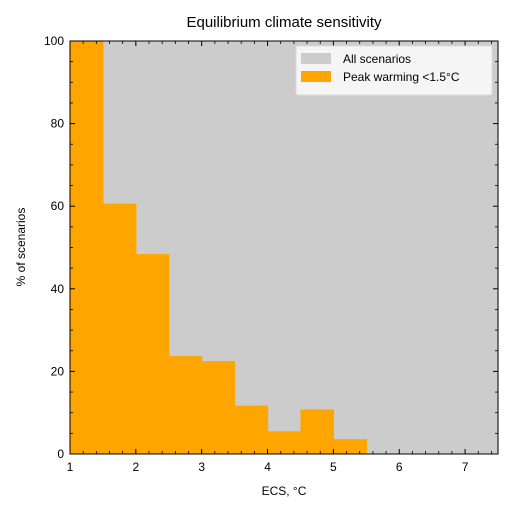  What do you see at coordinates (284, 22) in the screenshot?
I see `chart-title: Equilibrium climate sensitivity` at bounding box center [284, 22].